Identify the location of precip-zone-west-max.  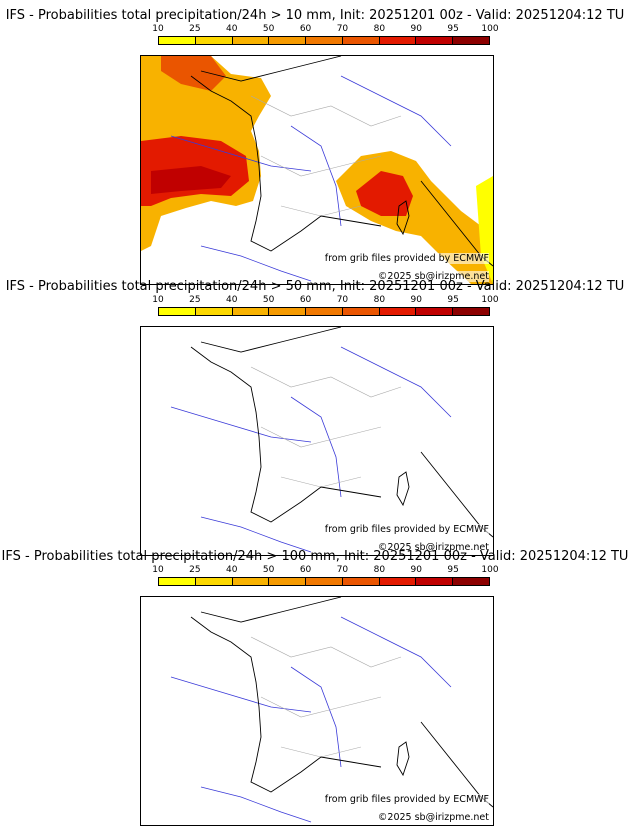
(191, 180).